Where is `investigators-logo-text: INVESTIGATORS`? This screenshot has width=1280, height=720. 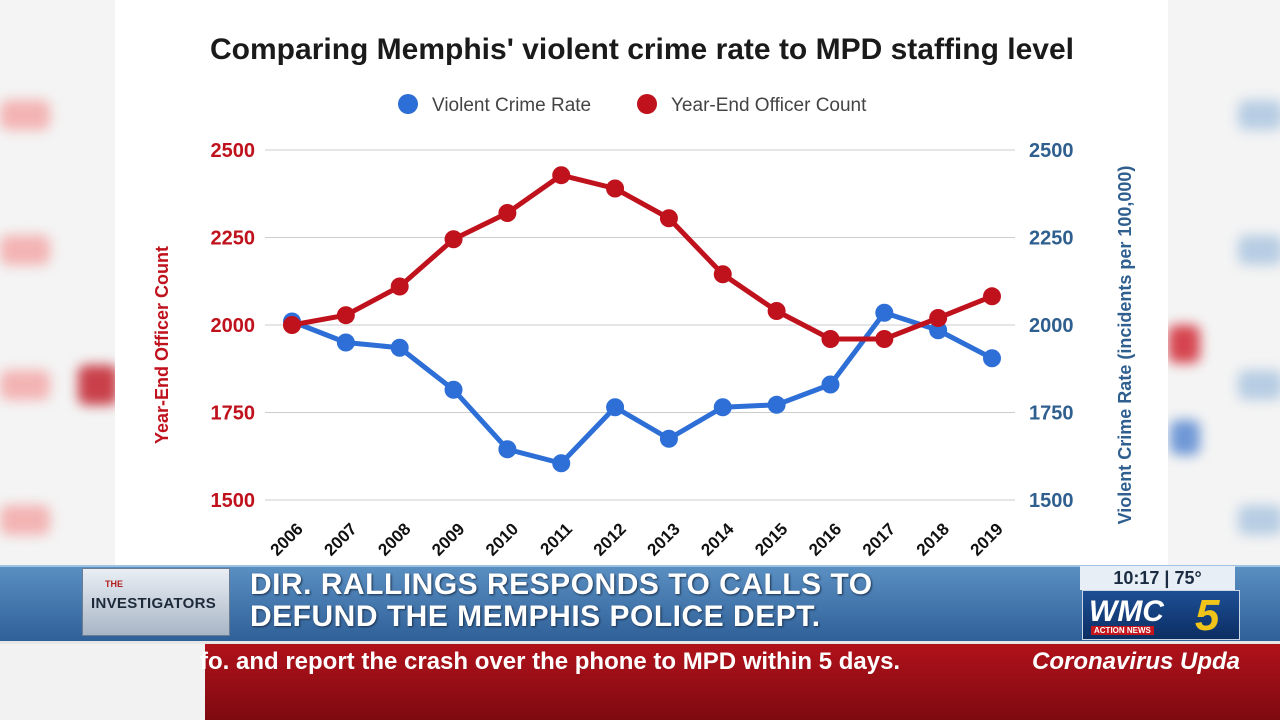 investigators-logo-text: INVESTIGATORS is located at coordinates (154, 603).